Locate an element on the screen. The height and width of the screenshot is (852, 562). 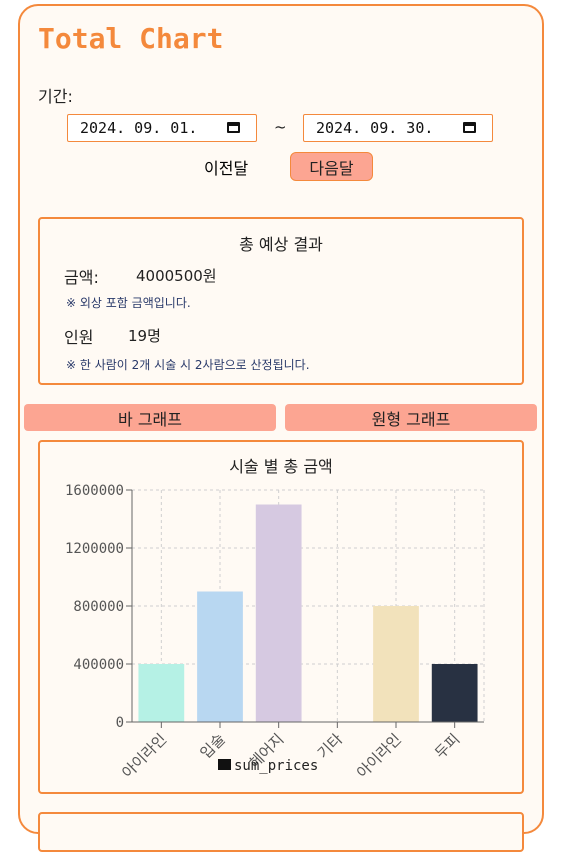
people-note: ※ 한 사람이 2개 시술 시 2사람으로 산정됩니다. is located at coordinates (188, 365).